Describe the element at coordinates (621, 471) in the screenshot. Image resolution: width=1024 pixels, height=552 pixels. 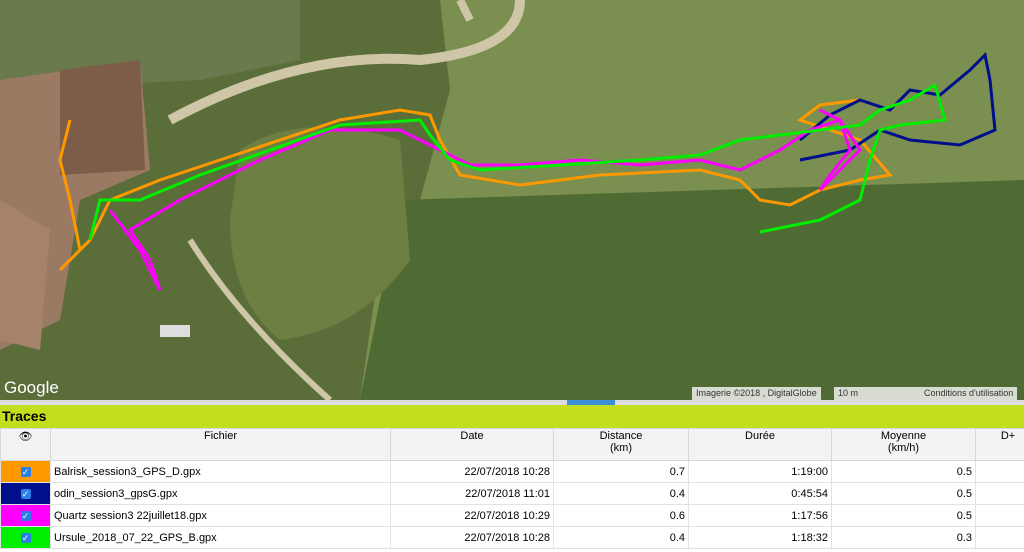
I see `distance: 0.7` at that location.